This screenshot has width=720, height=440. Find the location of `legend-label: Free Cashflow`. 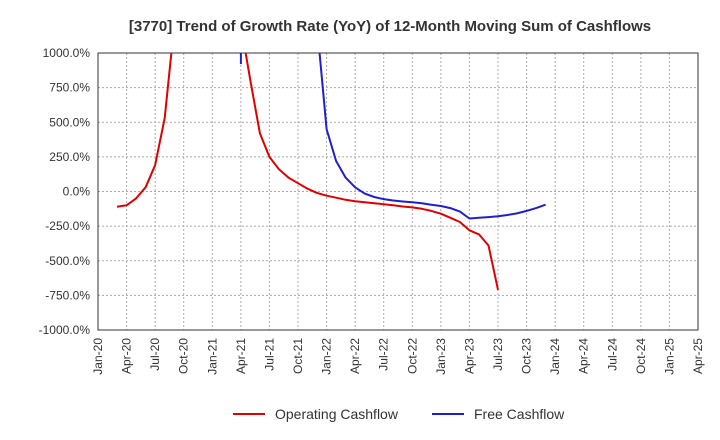

legend-label: Free Cashflow is located at coordinates (519, 414).